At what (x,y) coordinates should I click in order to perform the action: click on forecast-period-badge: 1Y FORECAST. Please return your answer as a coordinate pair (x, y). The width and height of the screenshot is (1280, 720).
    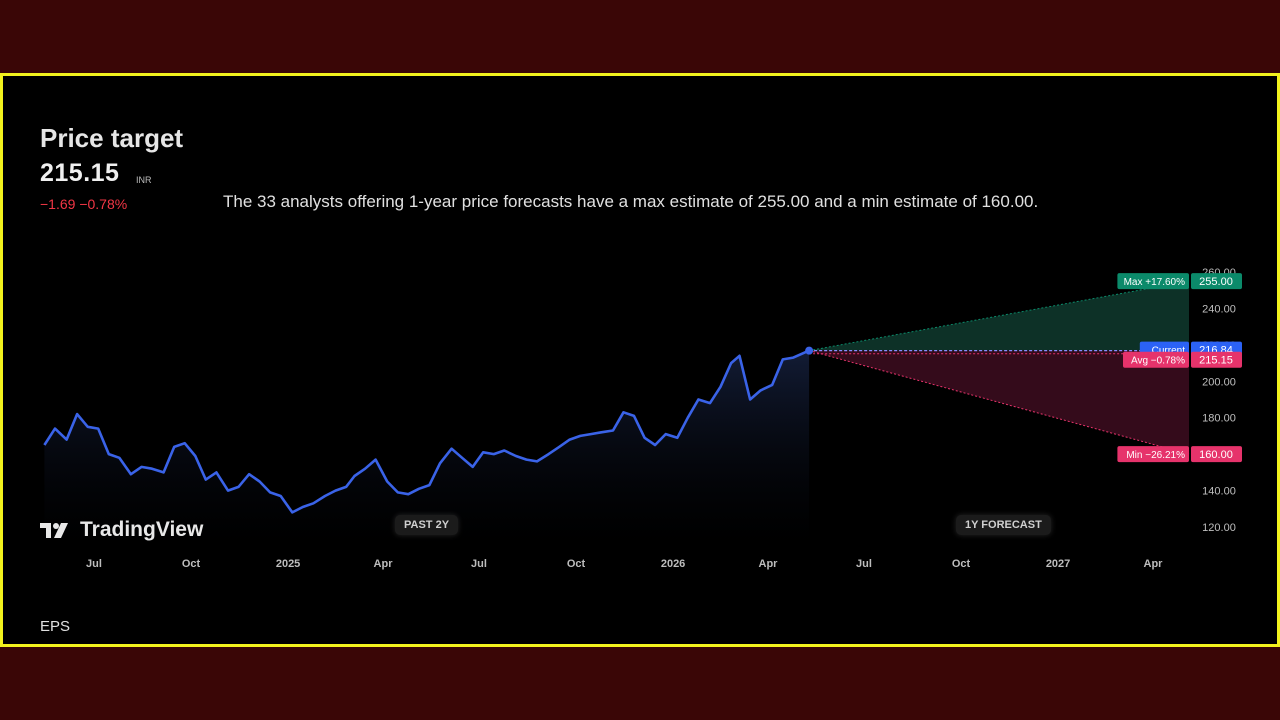
    Looking at the image, I should click on (1003, 525).